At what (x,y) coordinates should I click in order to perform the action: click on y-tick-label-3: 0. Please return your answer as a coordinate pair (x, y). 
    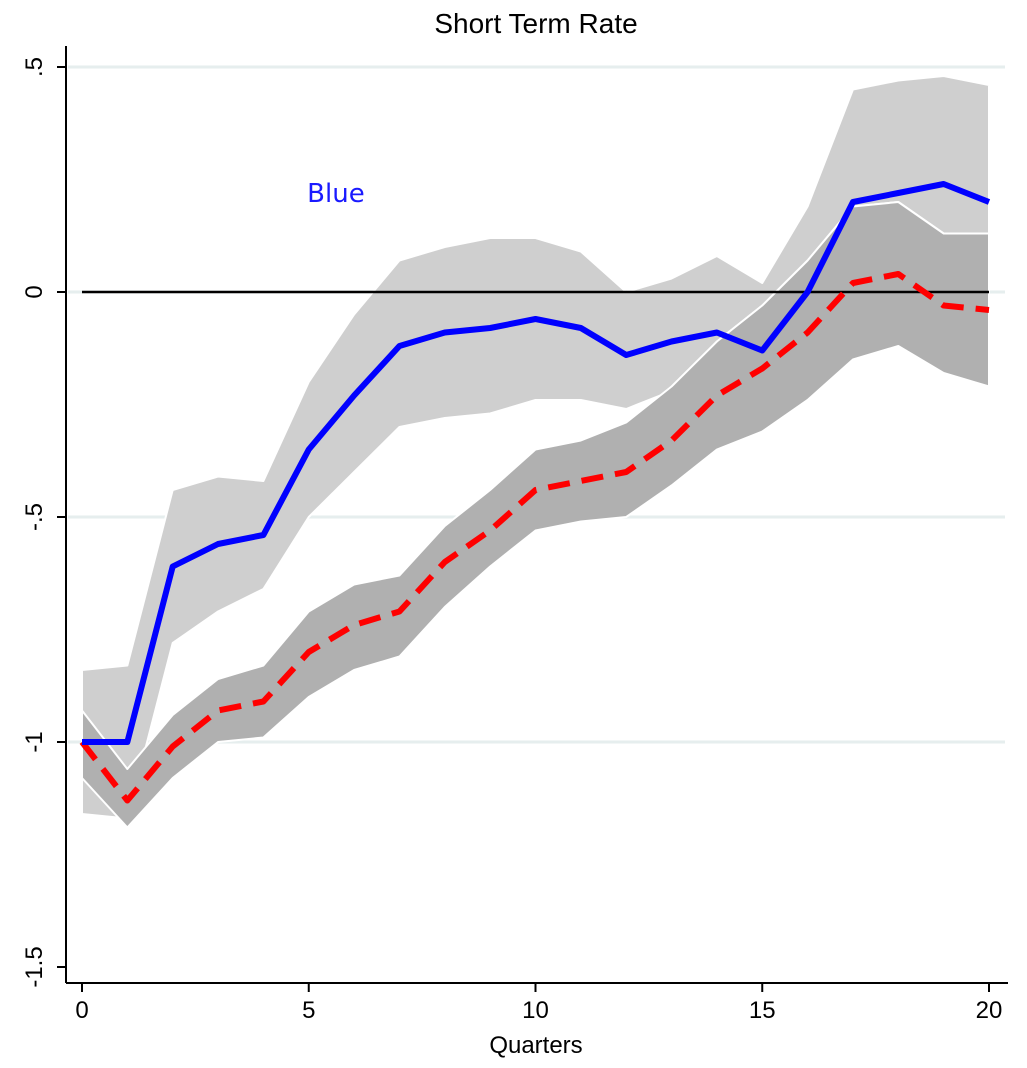
    Looking at the image, I should click on (34, 291).